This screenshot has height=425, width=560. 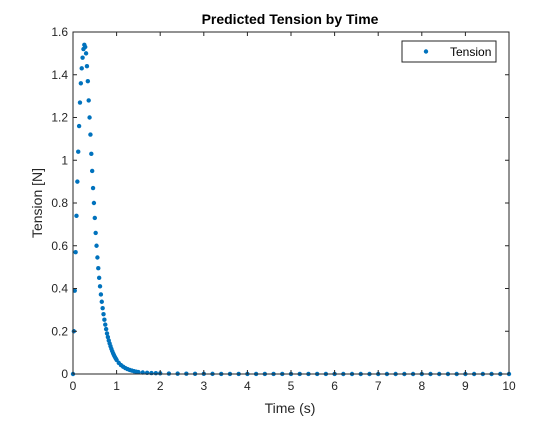 I want to click on x-tick-label: 10, so click(x=509, y=386).